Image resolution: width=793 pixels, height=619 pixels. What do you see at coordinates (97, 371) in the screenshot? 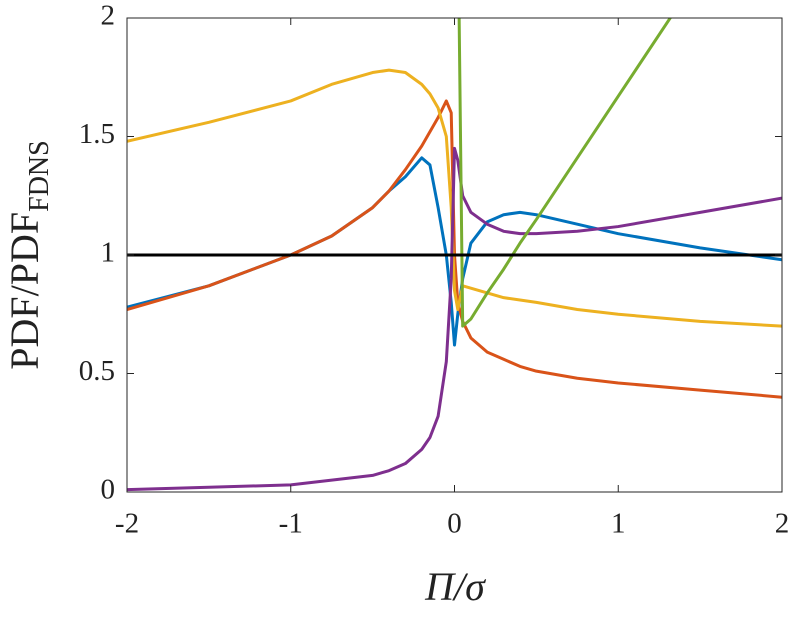
I see `y-tick-label: 0.5` at bounding box center [97, 371].